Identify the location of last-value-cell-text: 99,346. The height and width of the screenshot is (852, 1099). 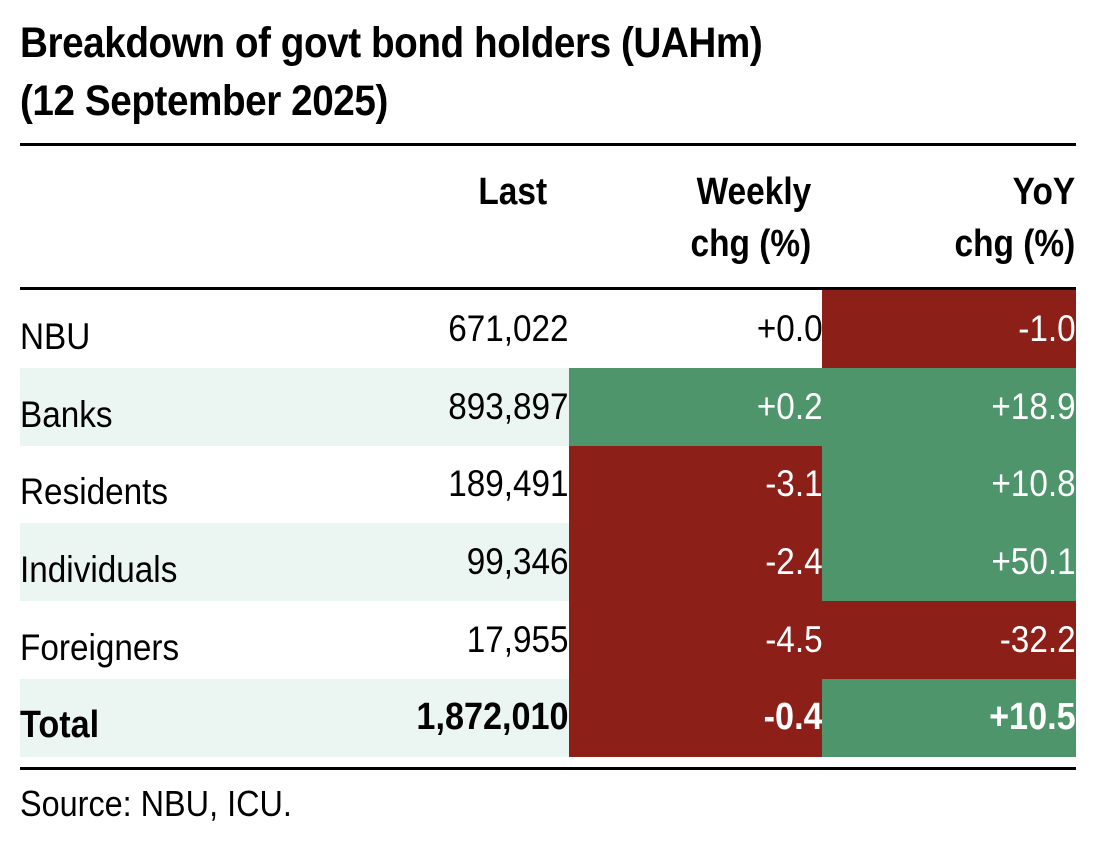
(517, 562).